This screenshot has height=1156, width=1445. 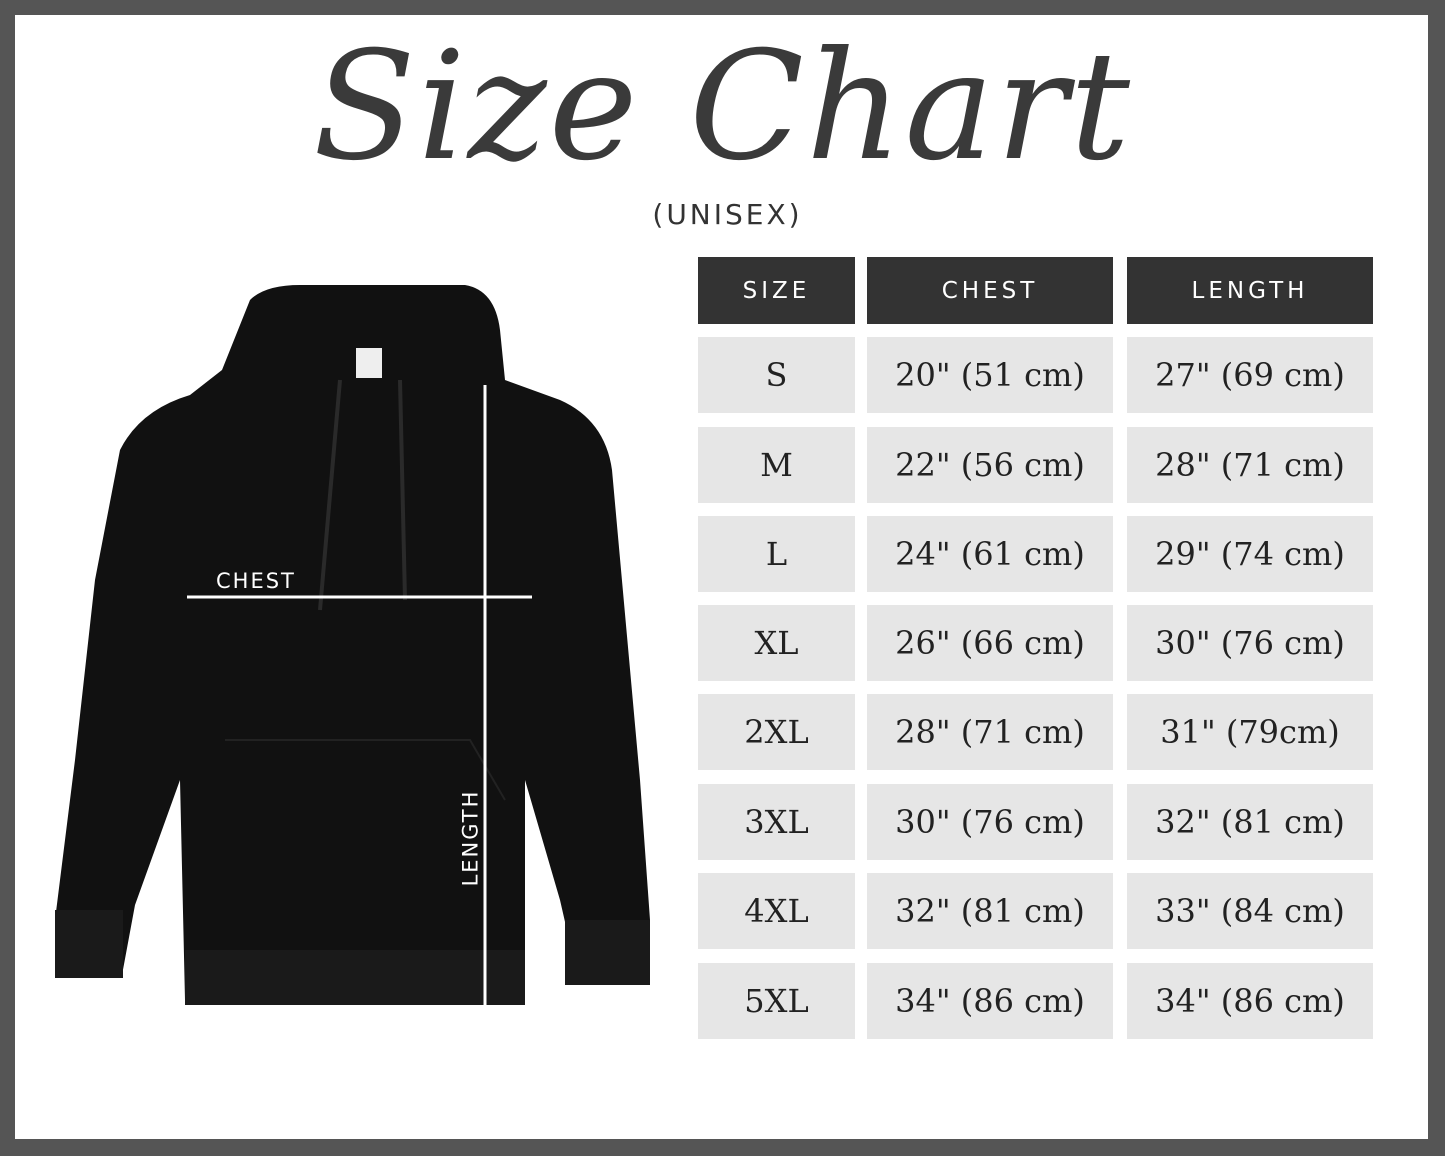 What do you see at coordinates (470, 838) in the screenshot?
I see `length-label: LENGTH` at bounding box center [470, 838].